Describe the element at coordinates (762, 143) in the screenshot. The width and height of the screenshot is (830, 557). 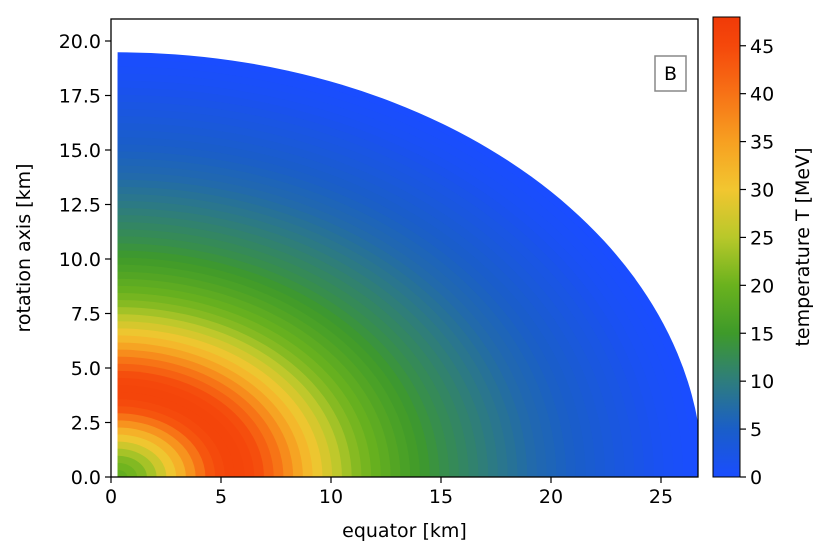
I see `colorbar-tick-label: 35` at that location.